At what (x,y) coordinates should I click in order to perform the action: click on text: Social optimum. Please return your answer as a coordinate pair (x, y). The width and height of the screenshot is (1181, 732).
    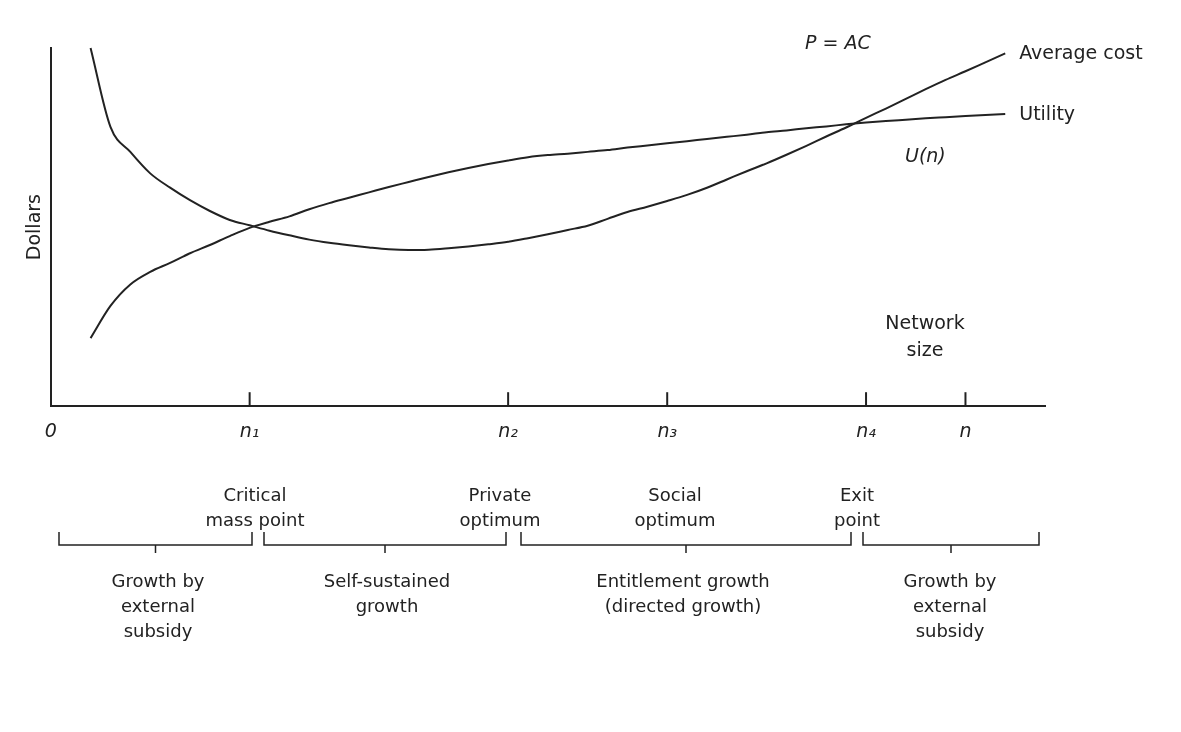
    Looking at the image, I should click on (675, 507).